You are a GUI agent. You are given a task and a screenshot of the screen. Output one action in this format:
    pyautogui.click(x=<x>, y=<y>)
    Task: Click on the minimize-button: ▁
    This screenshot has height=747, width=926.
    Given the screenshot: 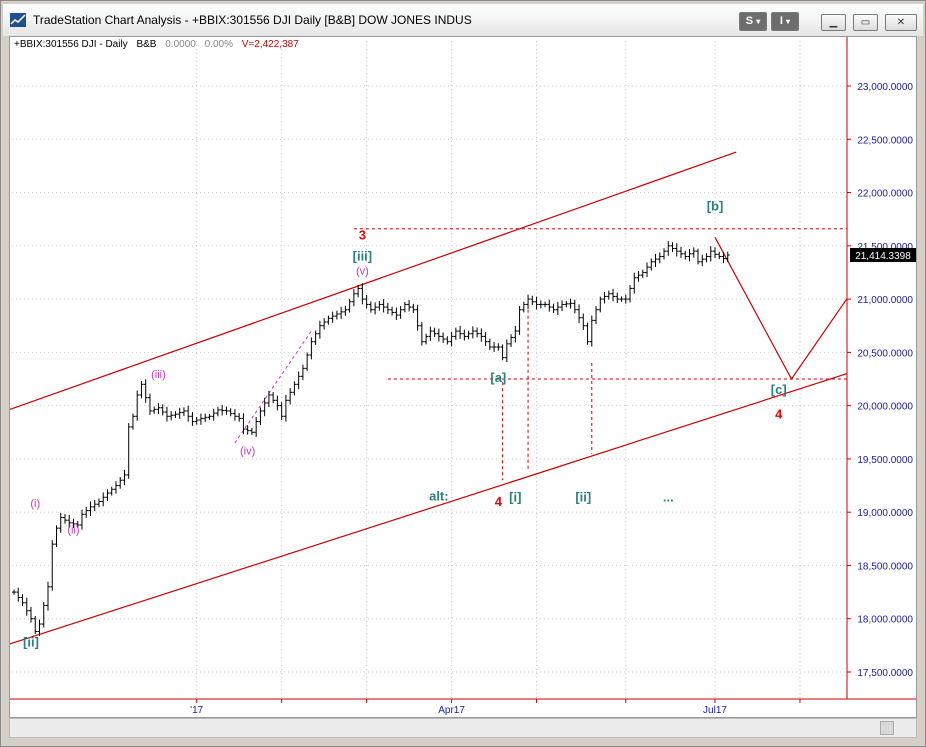 What is the action you would take?
    pyautogui.click(x=833, y=22)
    